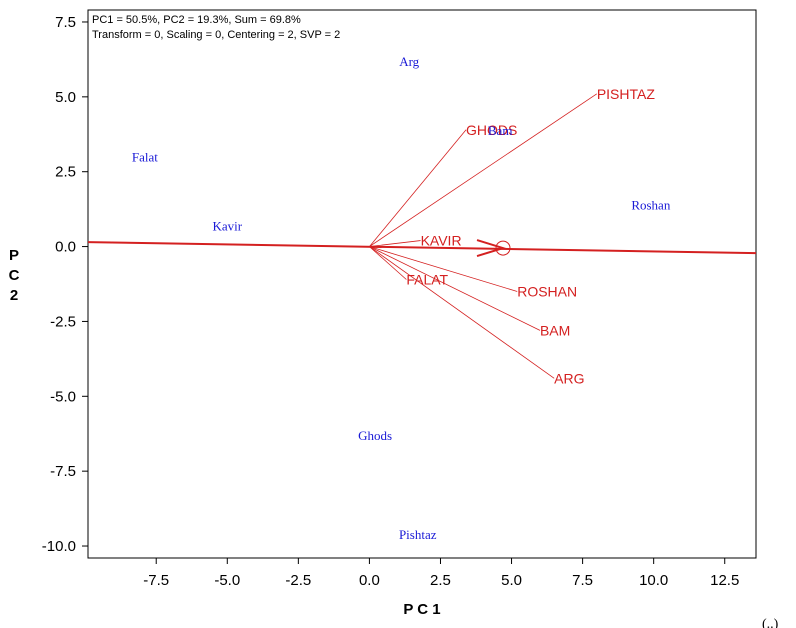  What do you see at coordinates (227, 226) in the screenshot?
I see `genotype-label: Kavir` at bounding box center [227, 226].